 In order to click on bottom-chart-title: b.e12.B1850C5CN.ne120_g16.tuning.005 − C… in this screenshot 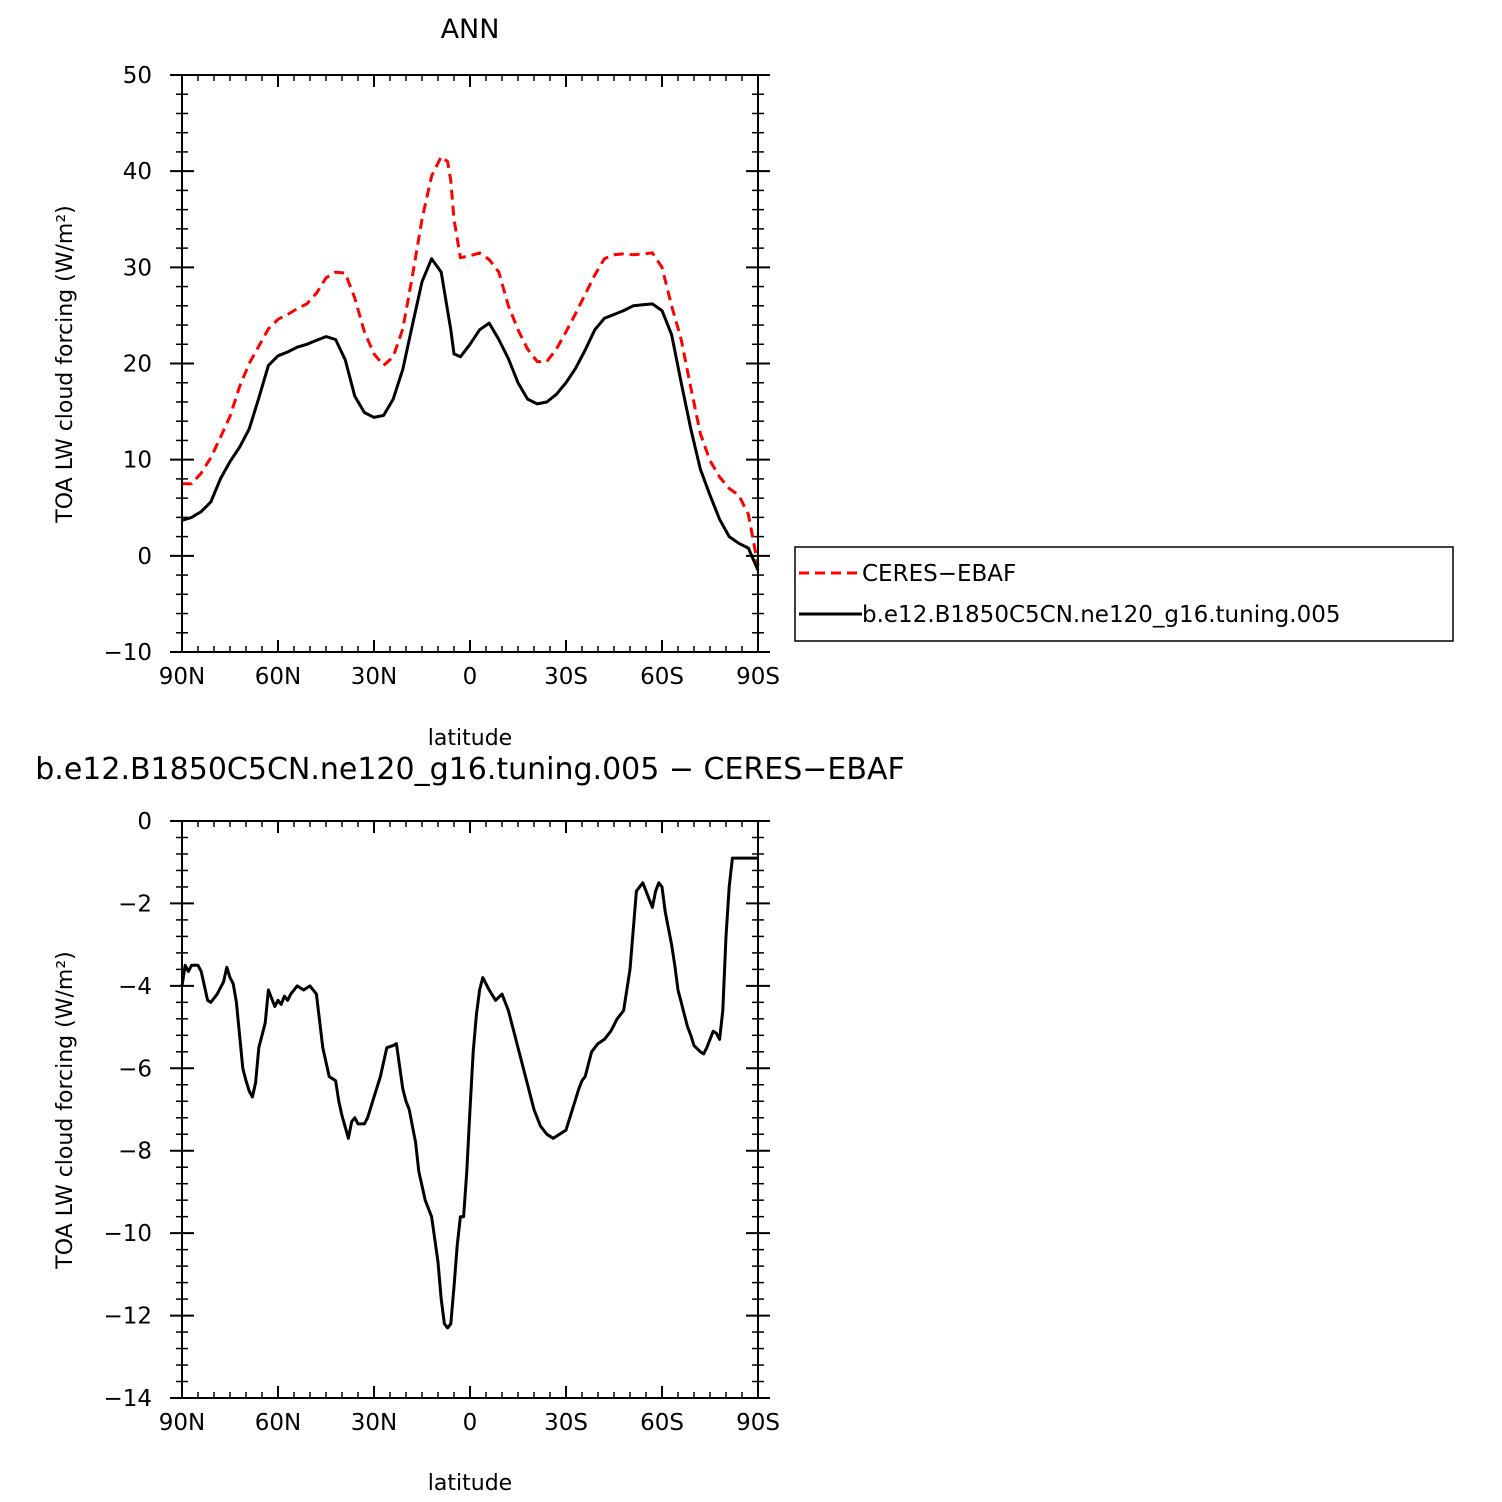, I will do `click(470, 769)`.